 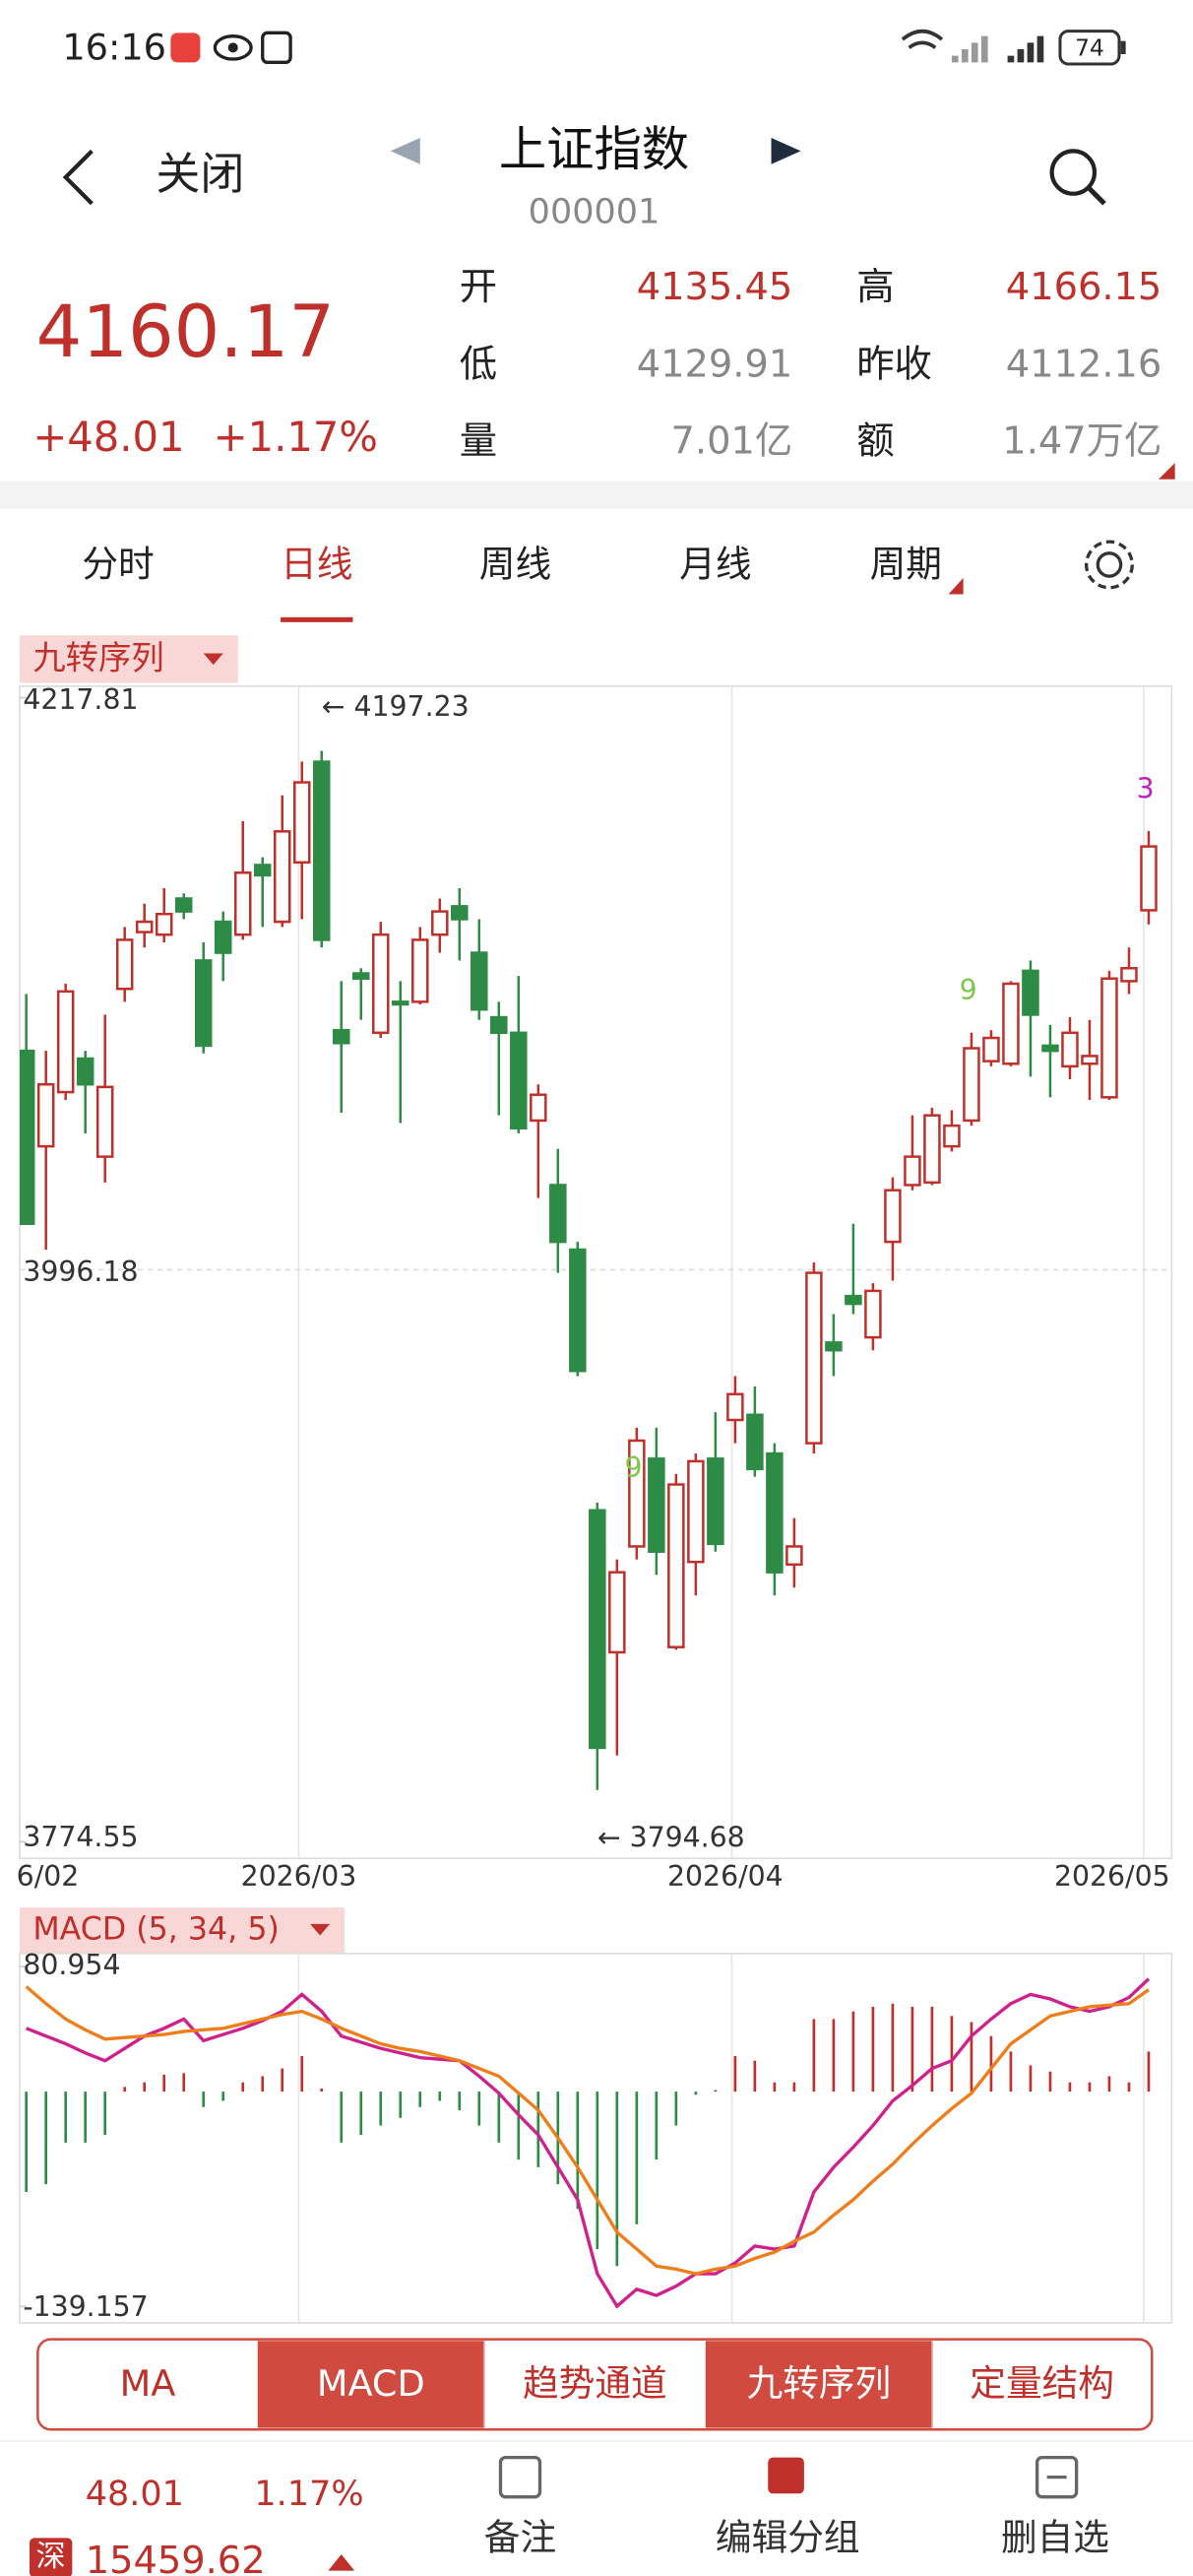 I want to click on delete-icon, so click(x=1057, y=2477).